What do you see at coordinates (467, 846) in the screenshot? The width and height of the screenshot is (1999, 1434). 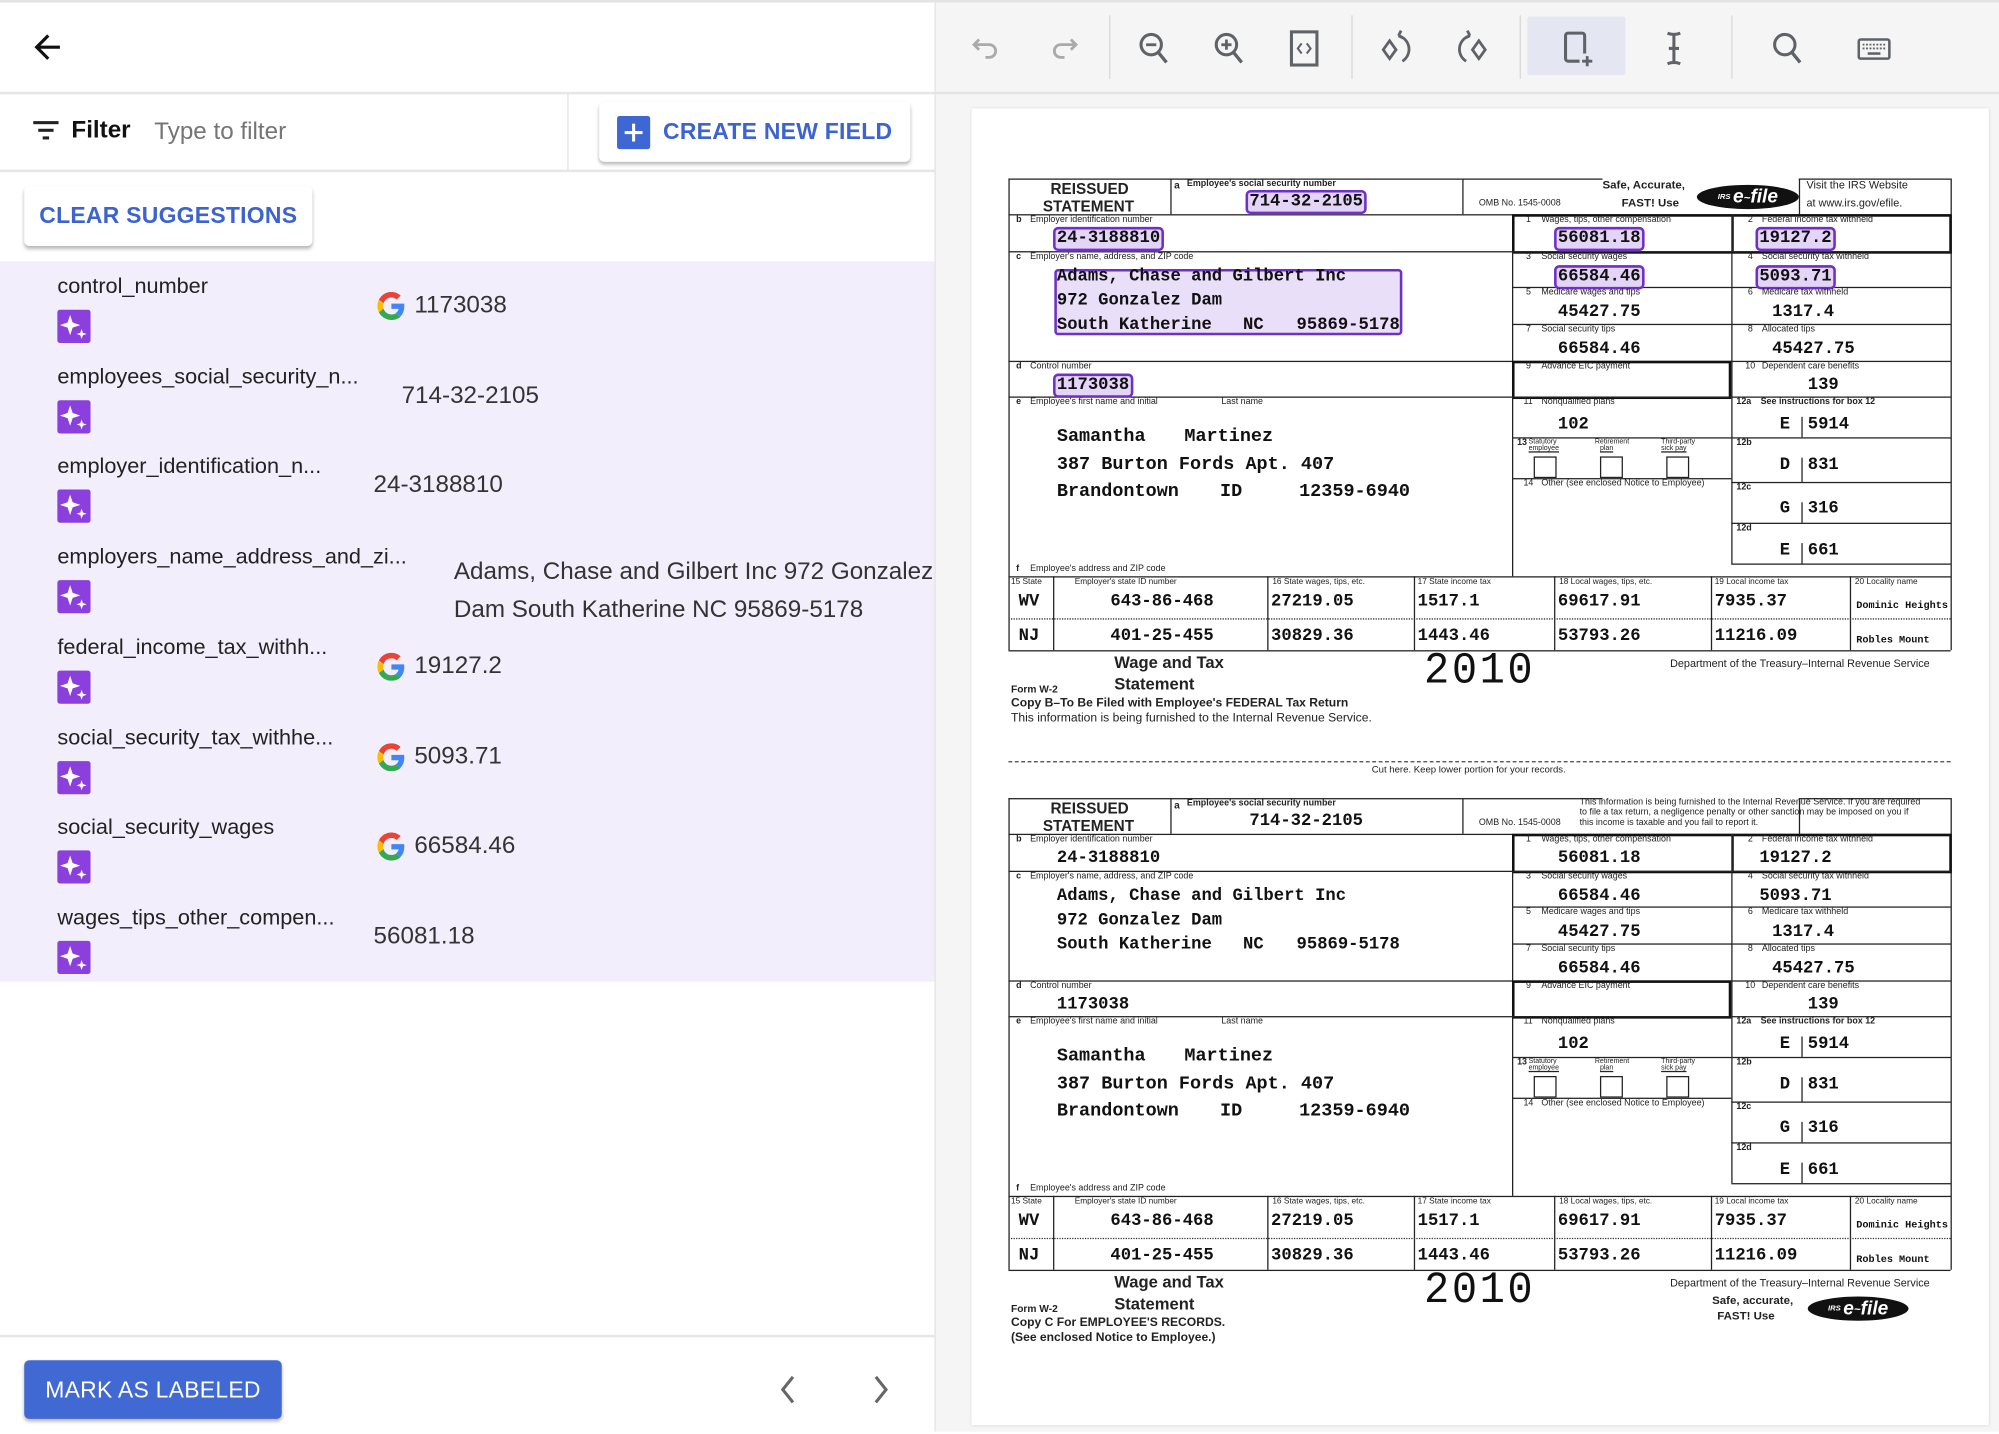 I see `field-suggestion-item: social_security_wages 66584.46` at bounding box center [467, 846].